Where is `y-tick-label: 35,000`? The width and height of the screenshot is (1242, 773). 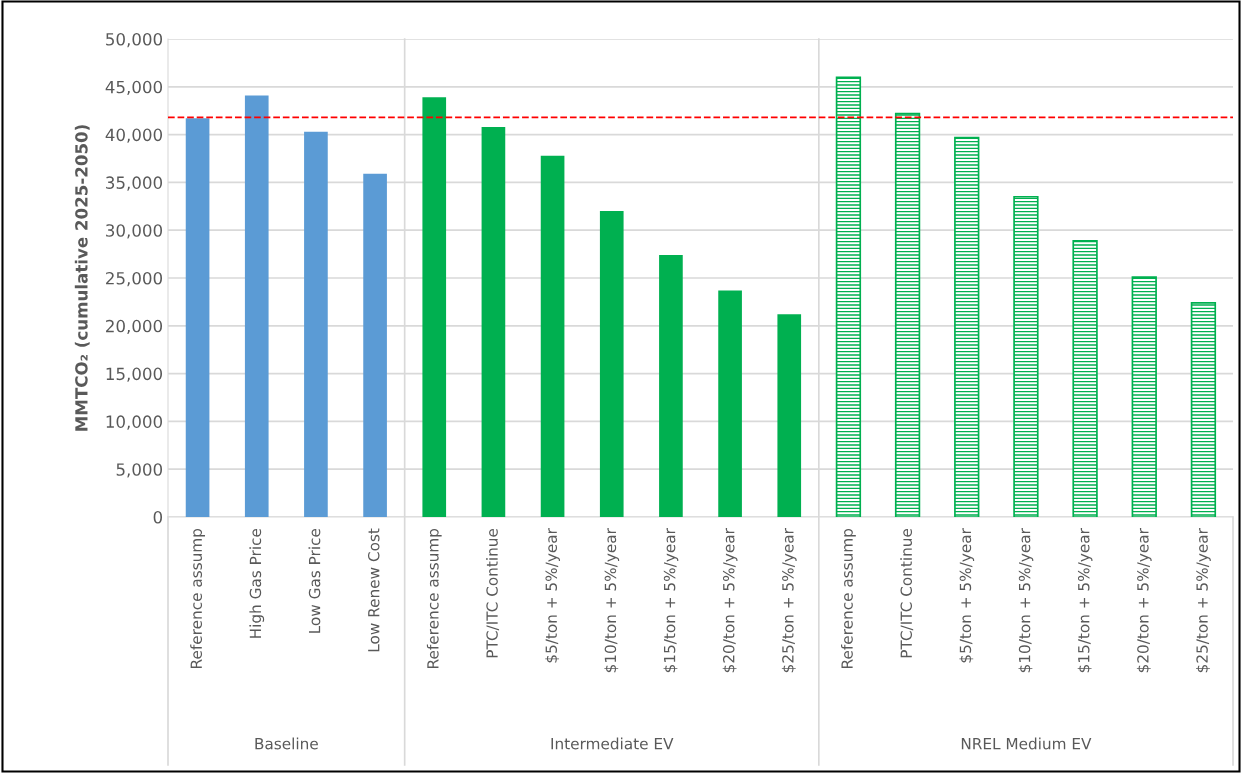 y-tick-label: 35,000 is located at coordinates (134, 183).